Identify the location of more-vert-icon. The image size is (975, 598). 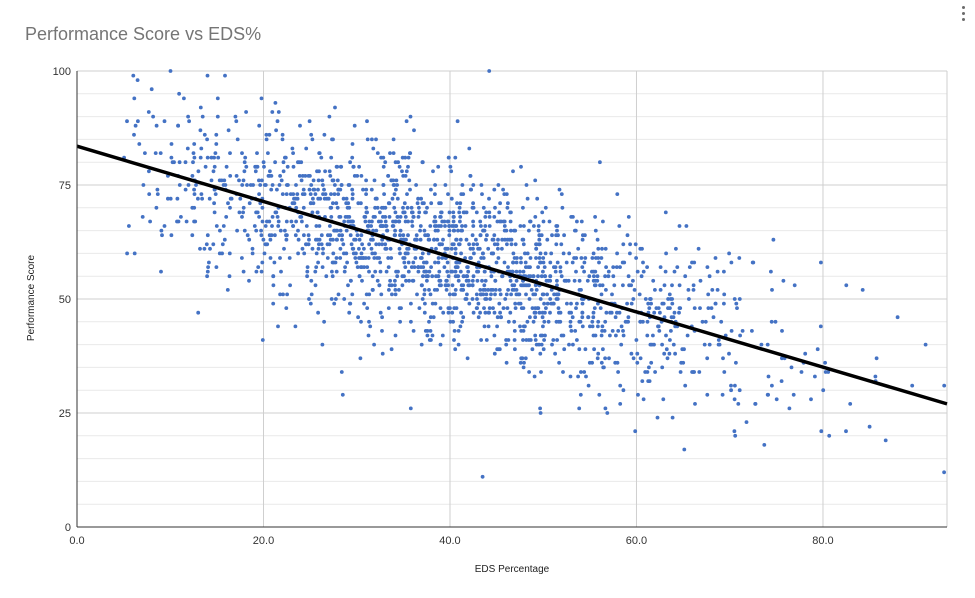
(963, 15).